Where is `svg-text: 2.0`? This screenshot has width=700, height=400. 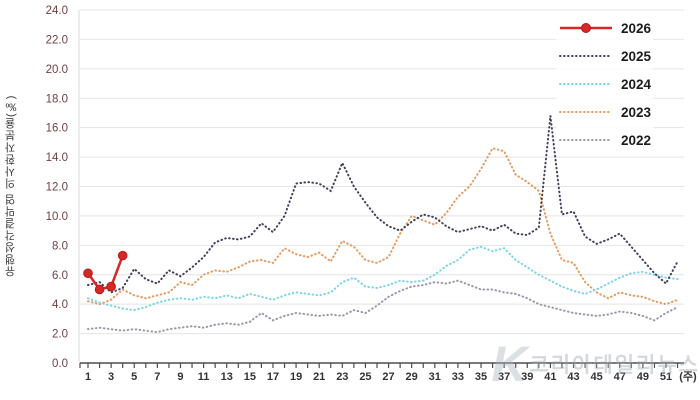
svg-text: 2.0 is located at coordinates (60, 335).